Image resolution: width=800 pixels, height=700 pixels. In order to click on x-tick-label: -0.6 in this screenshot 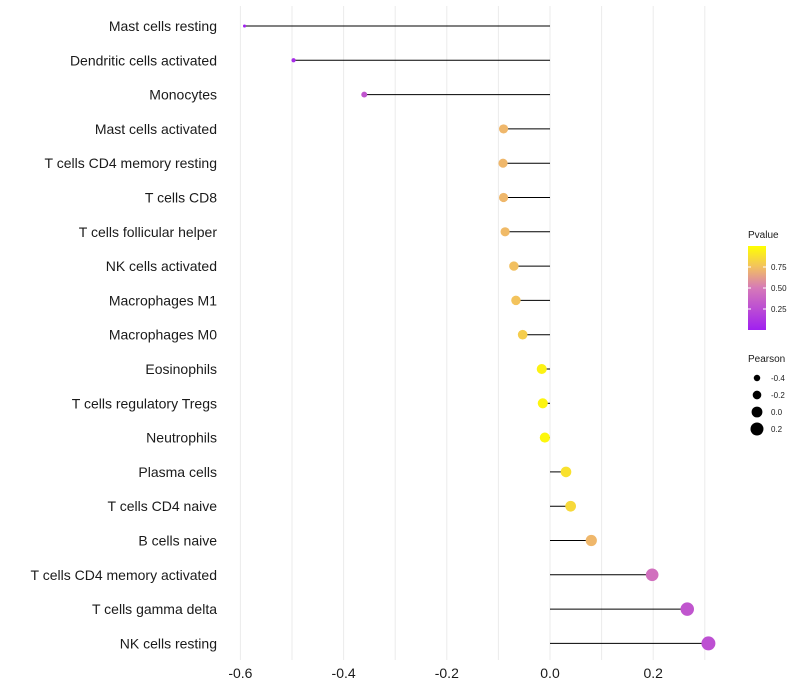, I will do `click(240, 673)`.